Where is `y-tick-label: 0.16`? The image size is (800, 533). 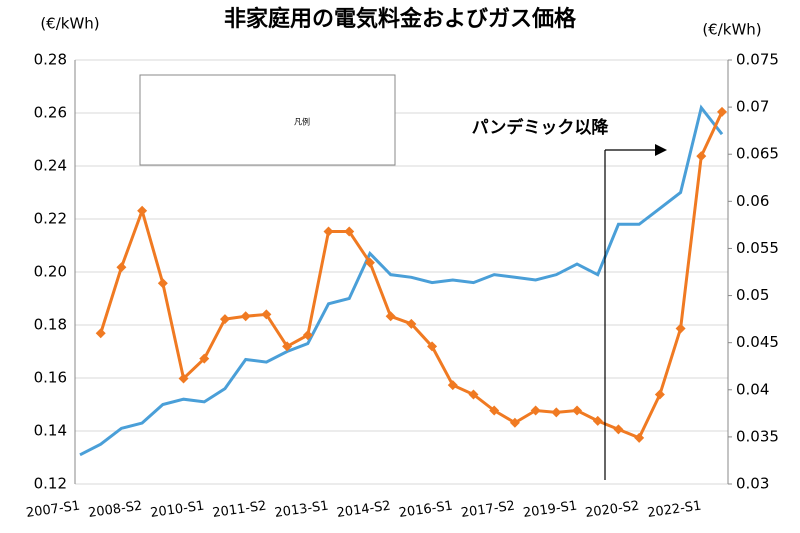
y-tick-label: 0.16 is located at coordinates (50, 378).